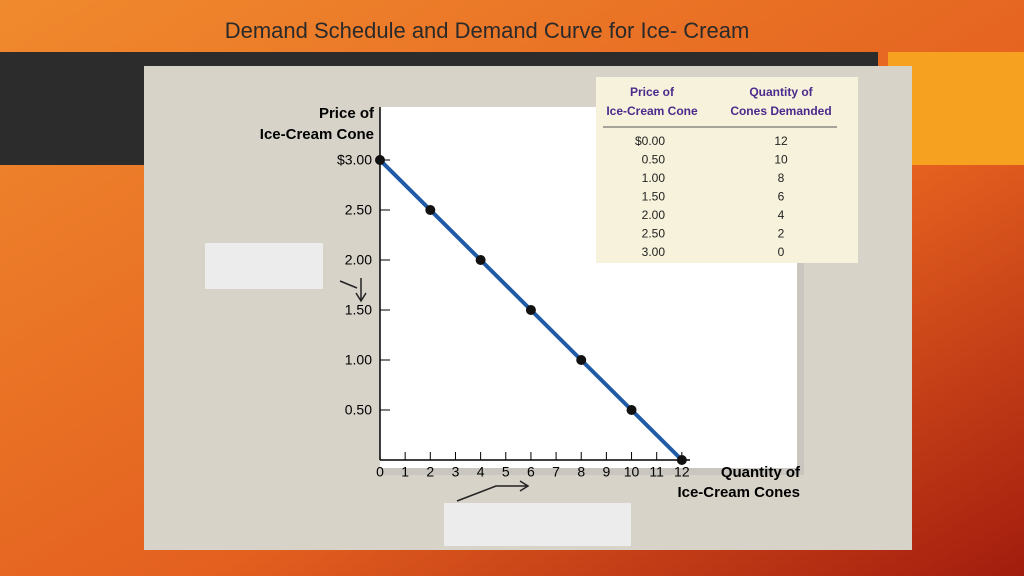  Describe the element at coordinates (606, 472) in the screenshot. I see `x-tick-label: 9` at that location.